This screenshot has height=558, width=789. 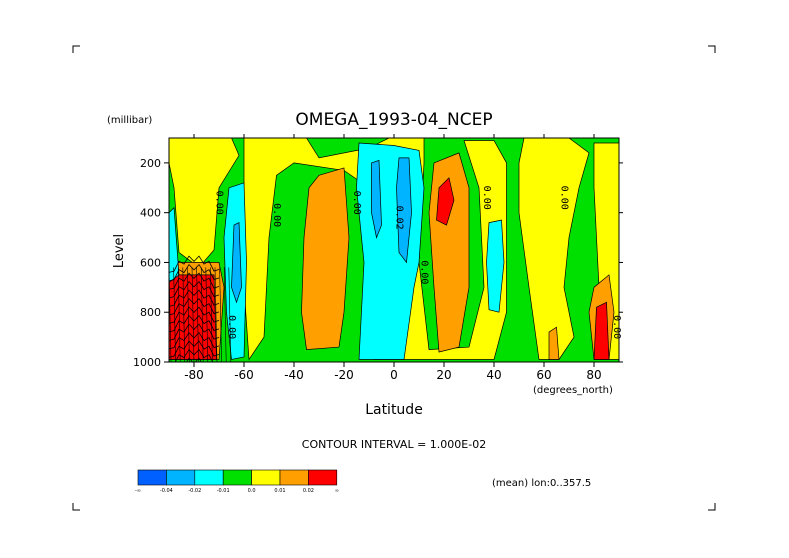 I want to click on colorbar-label: ∞, so click(x=337, y=491).